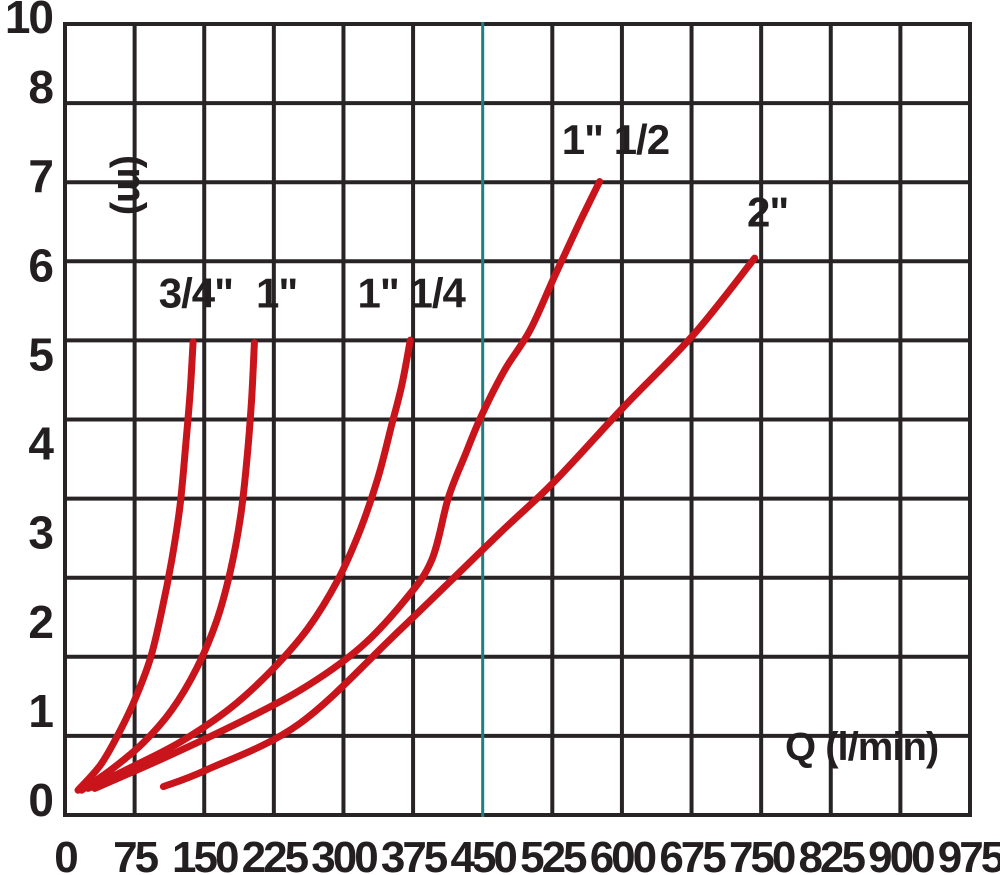 This screenshot has height=875, width=1000. I want to click on y-axis-tick-label-3: 3, so click(40, 533).